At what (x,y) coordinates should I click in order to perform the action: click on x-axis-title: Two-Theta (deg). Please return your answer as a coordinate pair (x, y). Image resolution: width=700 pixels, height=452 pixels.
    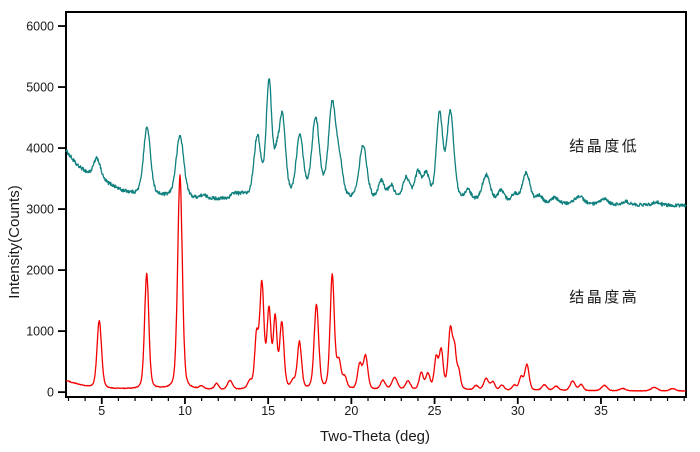
    Looking at the image, I should click on (375, 436).